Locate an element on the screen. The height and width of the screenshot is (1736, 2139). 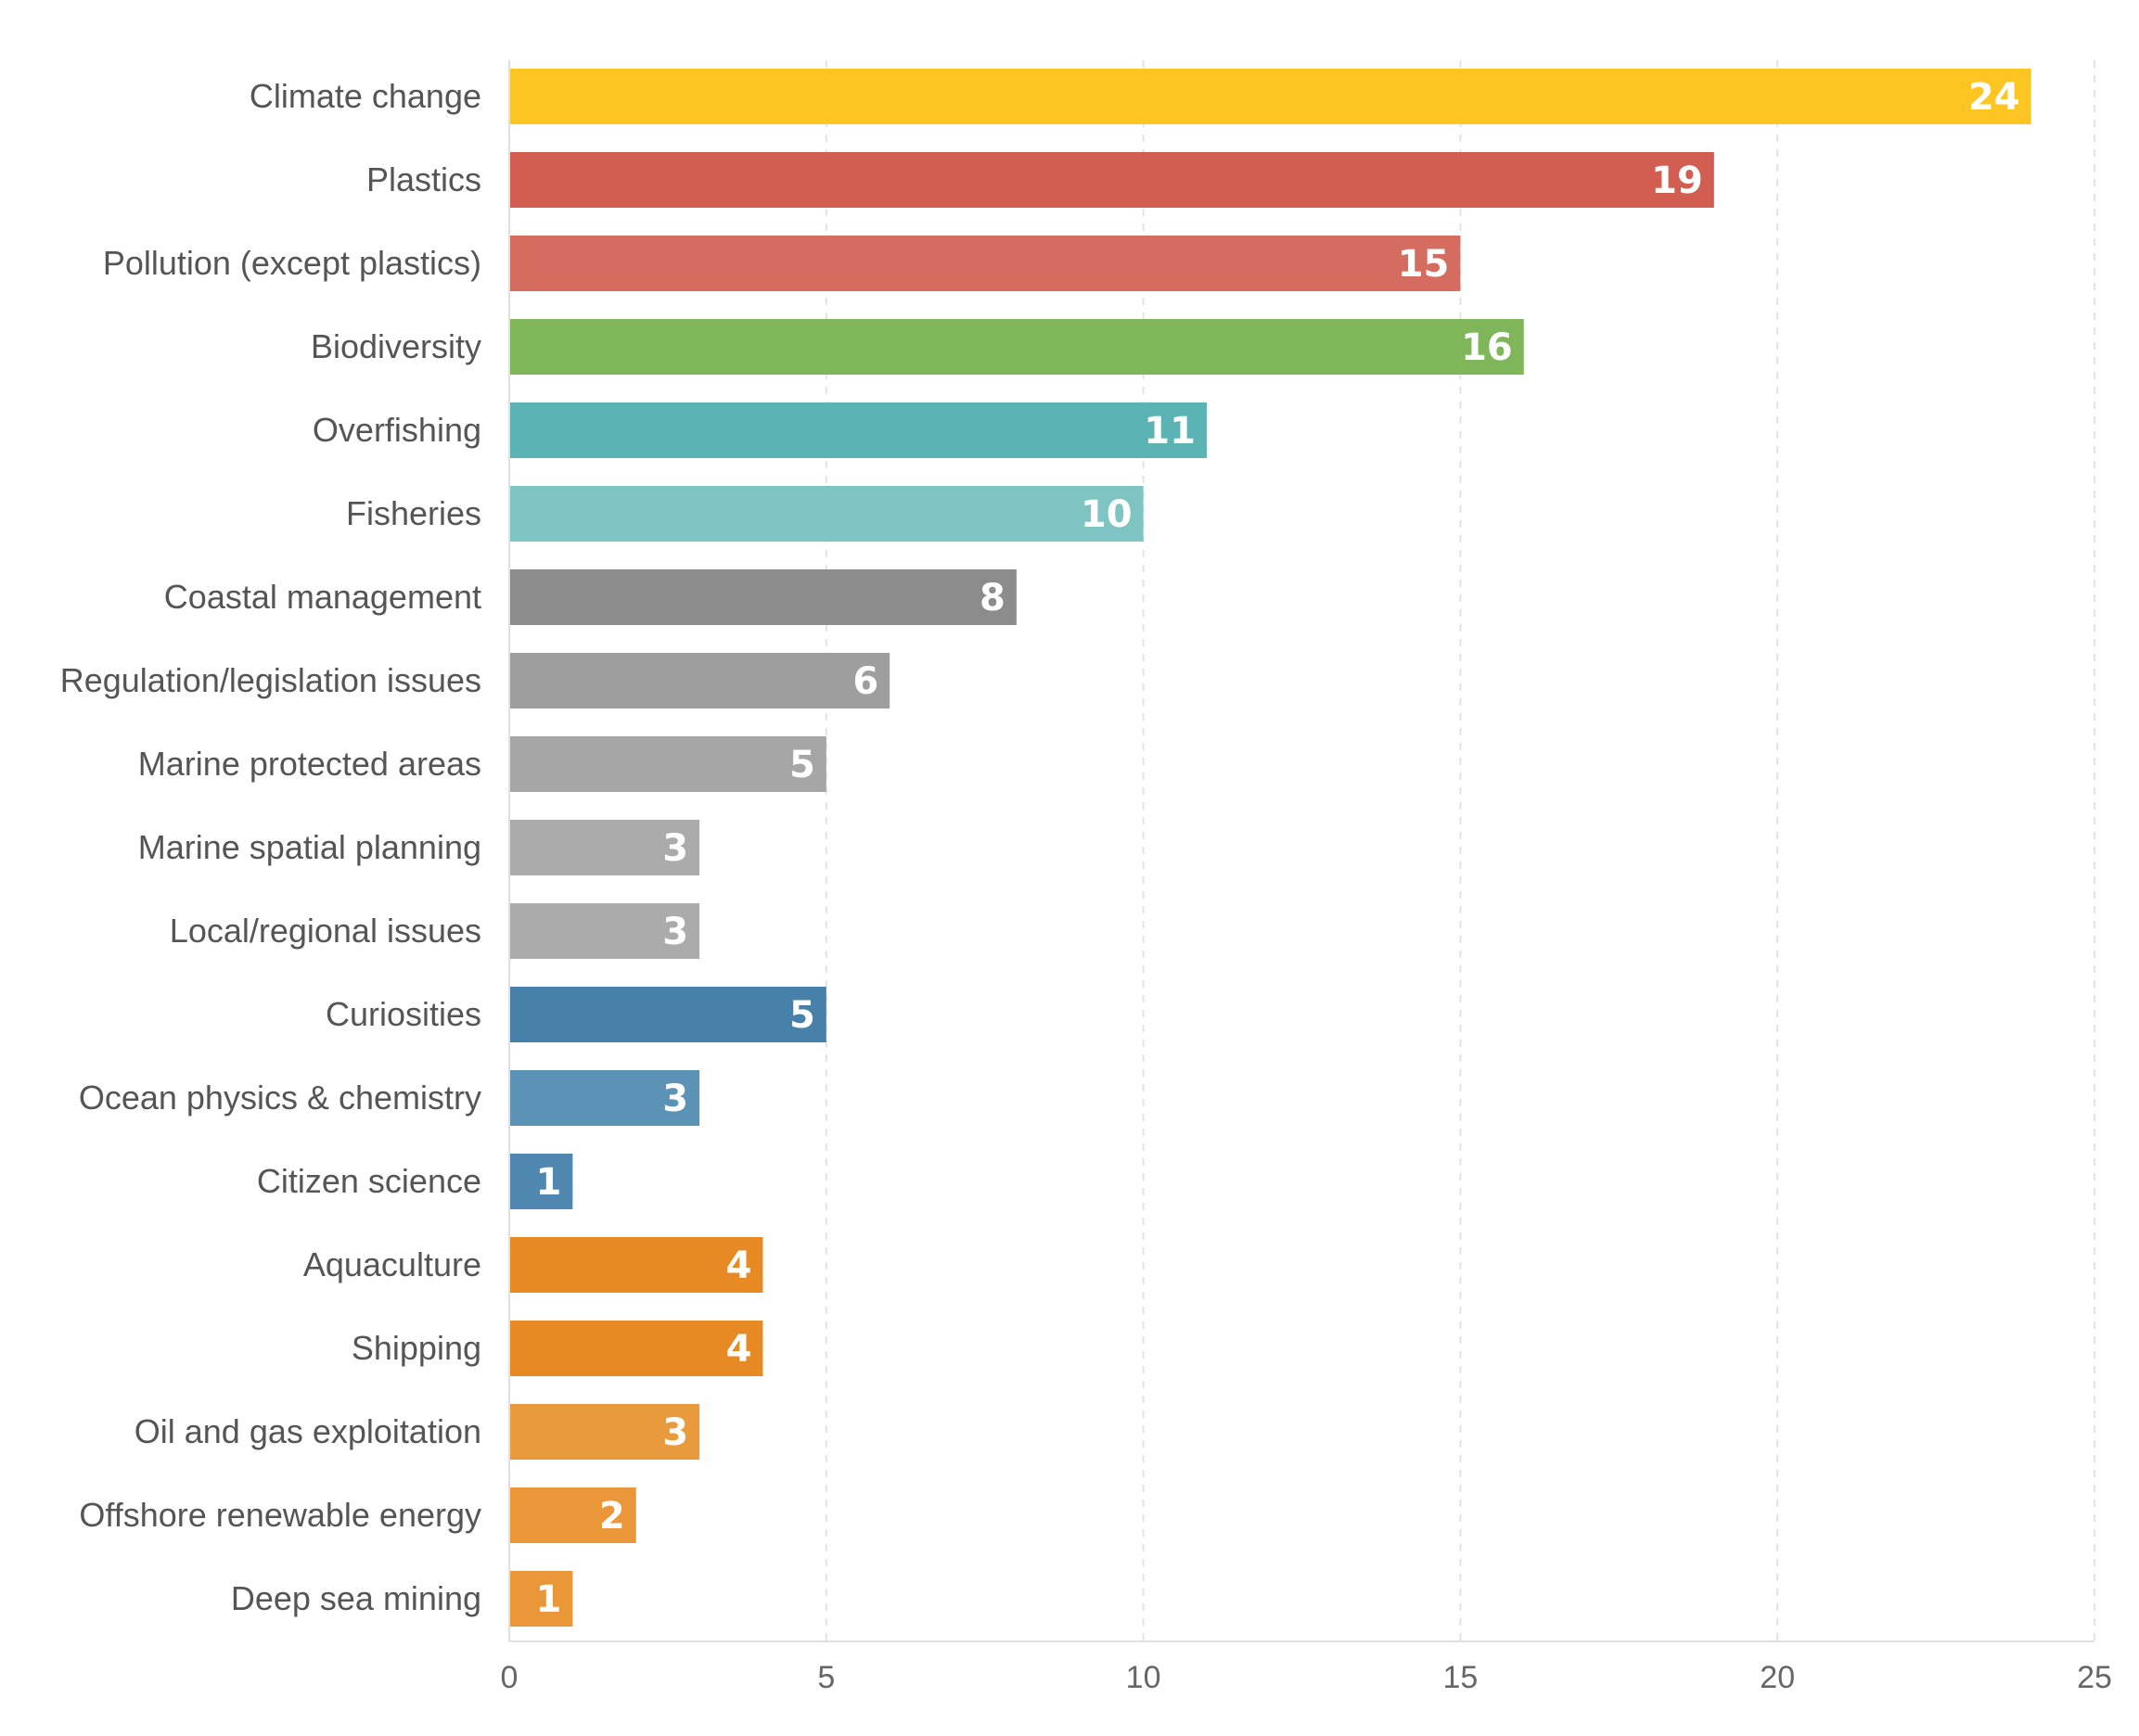
x-tick-label: 10 is located at coordinates (1143, 1677).